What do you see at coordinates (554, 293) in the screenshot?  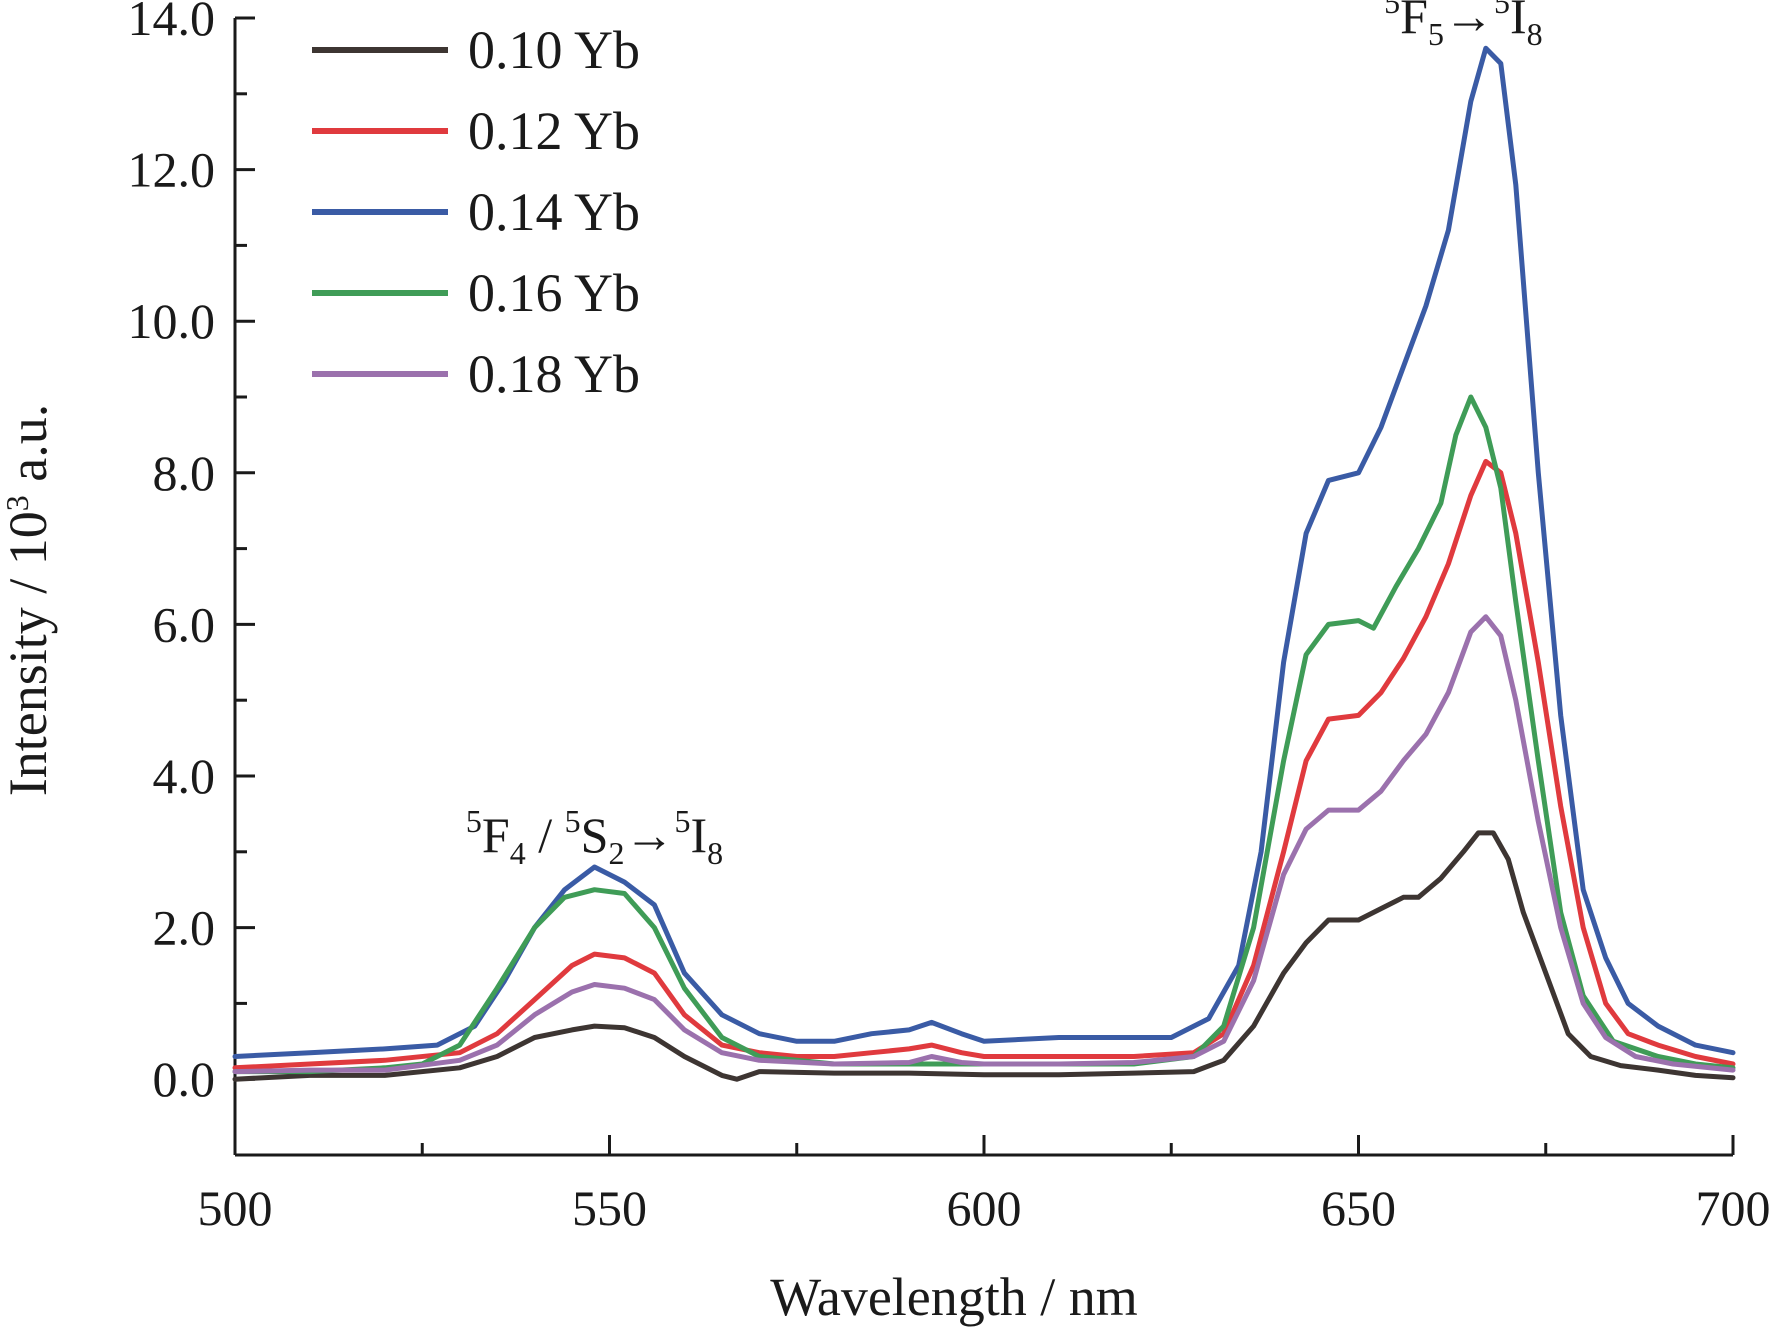 I see `legend-label: 0.16 Yb` at bounding box center [554, 293].